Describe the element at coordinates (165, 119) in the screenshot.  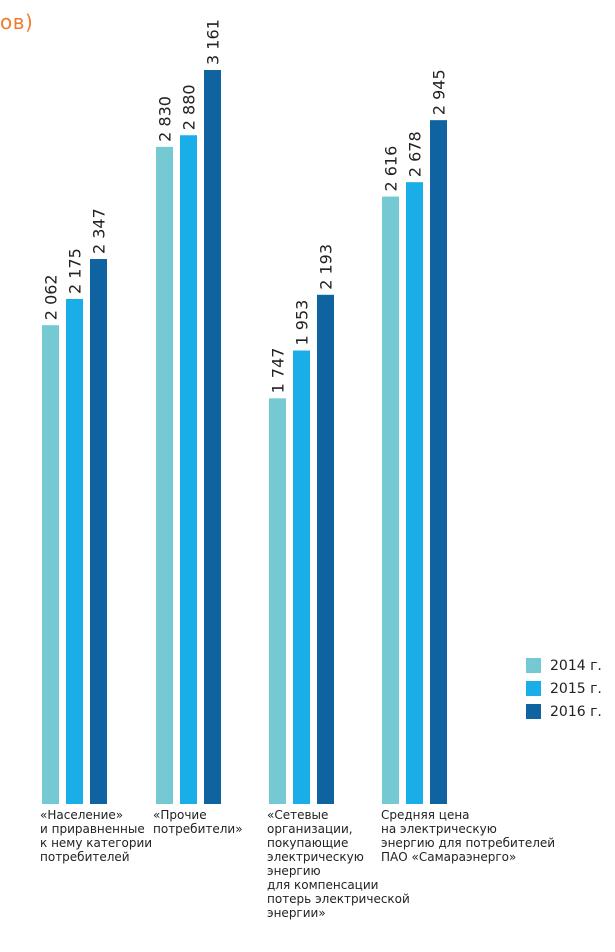
I see `data-label-1-2: 2 830` at that location.